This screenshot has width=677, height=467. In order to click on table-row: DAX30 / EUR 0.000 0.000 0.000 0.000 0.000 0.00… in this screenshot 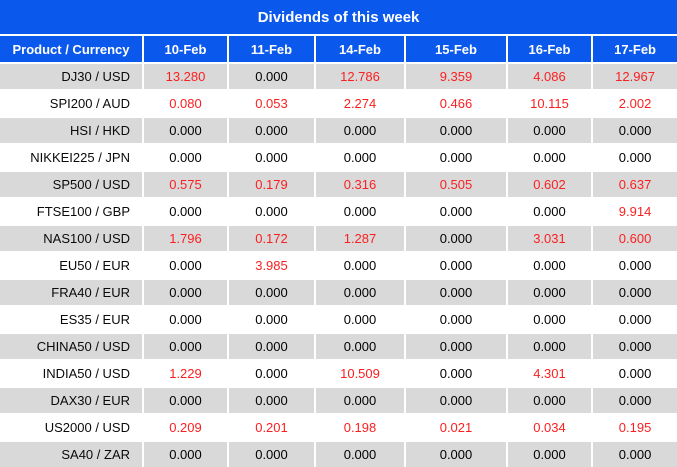, I will do `click(338, 400)`.